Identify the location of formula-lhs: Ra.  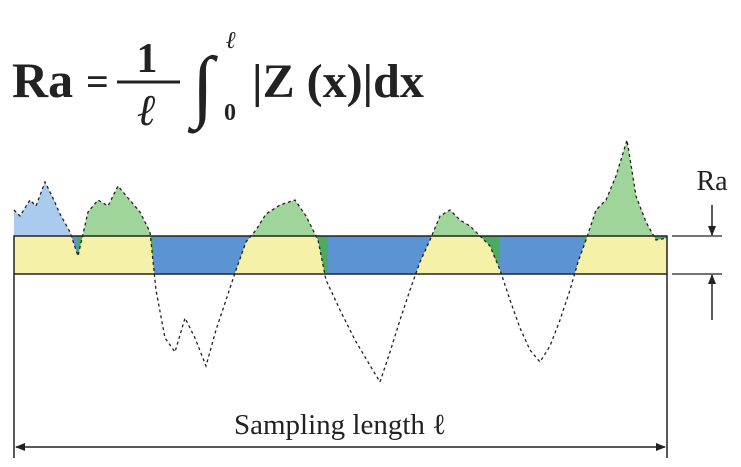
(42, 80).